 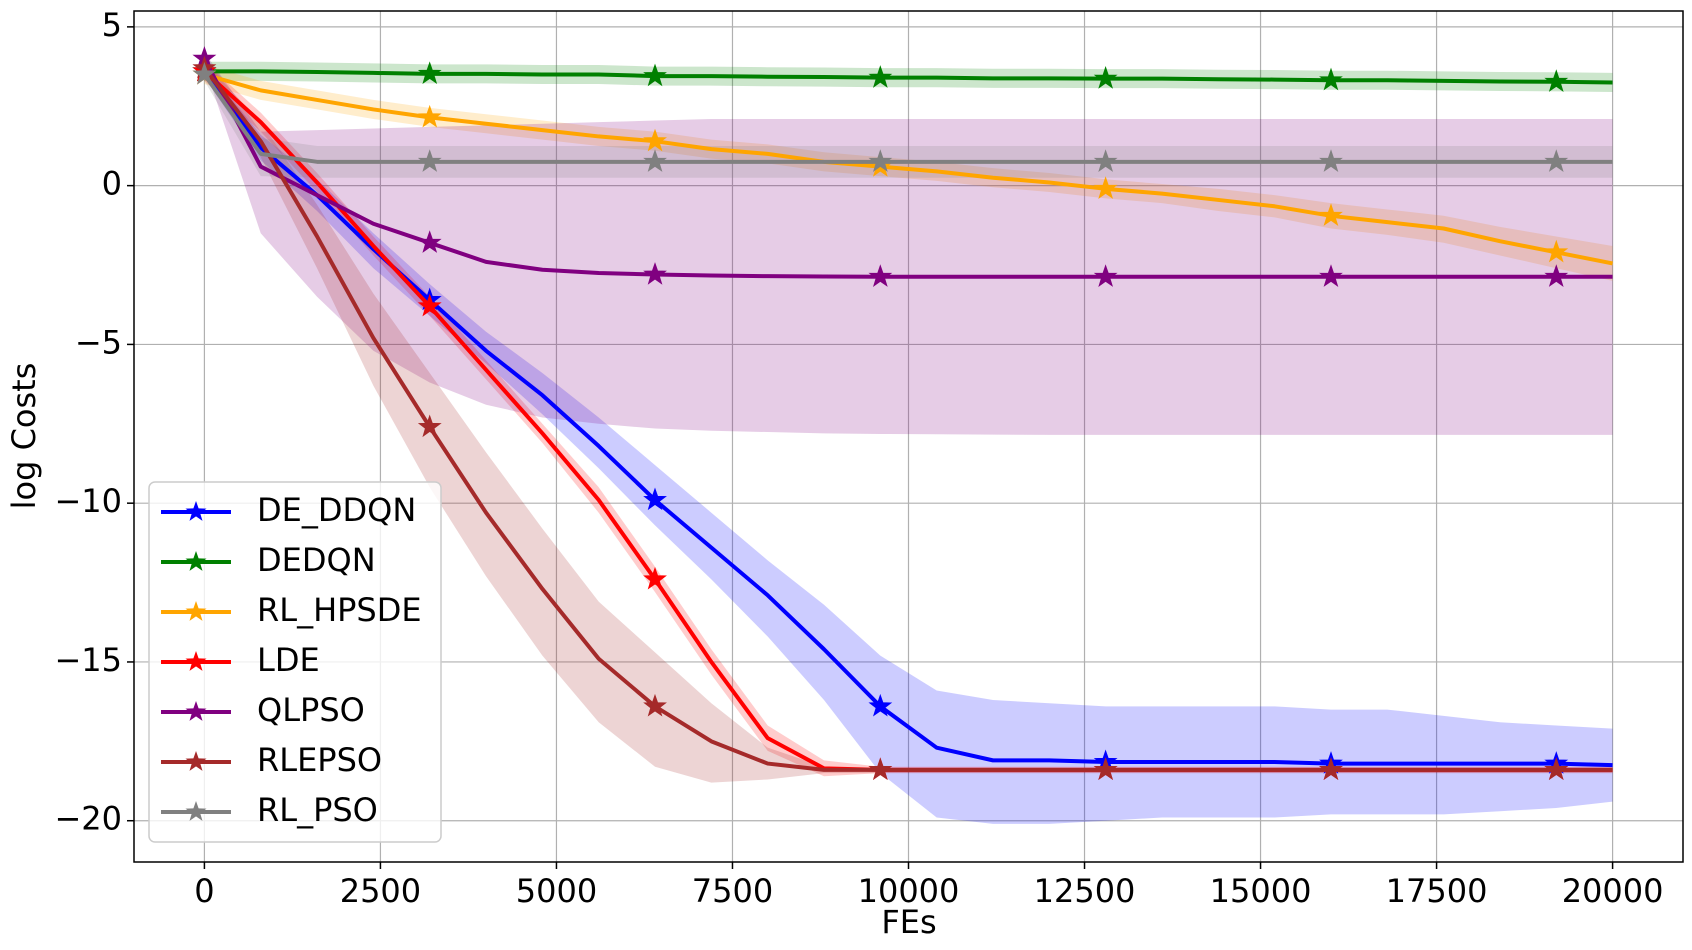 What do you see at coordinates (1437, 891) in the screenshot?
I see `x-tick-label: 17500` at bounding box center [1437, 891].